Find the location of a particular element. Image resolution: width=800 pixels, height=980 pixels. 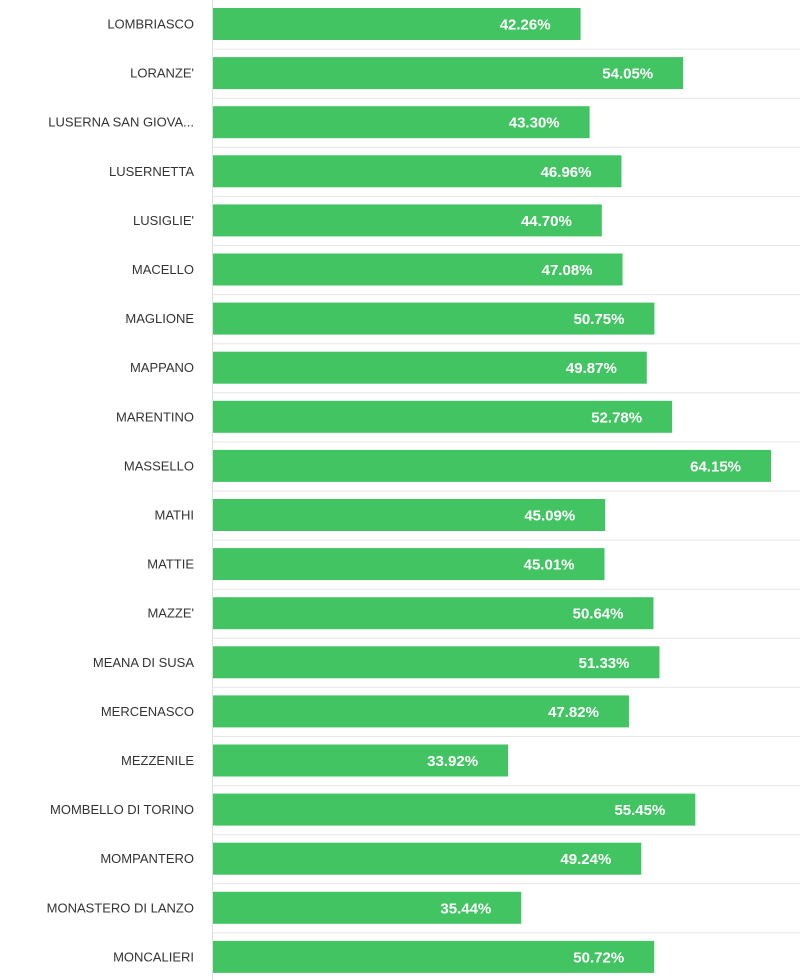

value-label: 50.75% is located at coordinates (599, 319).